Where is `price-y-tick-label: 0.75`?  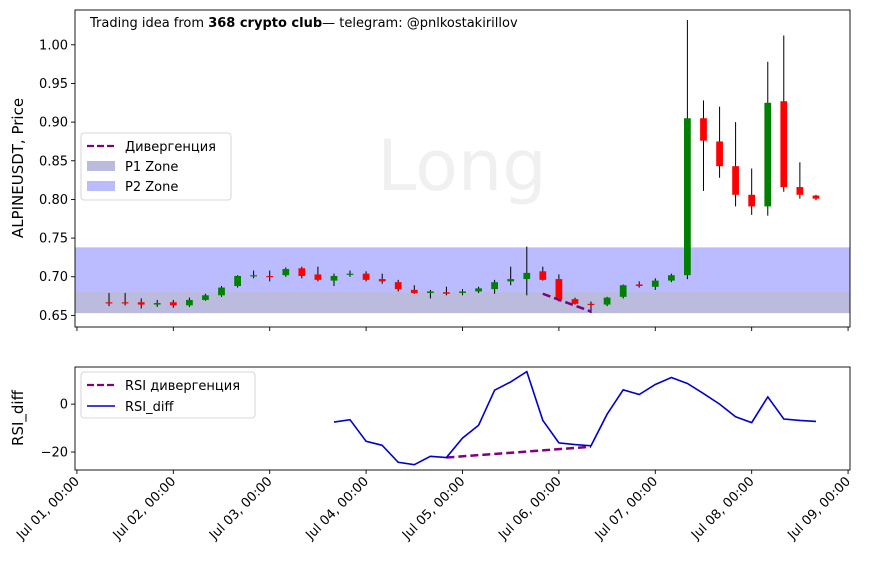
price-y-tick-label: 0.75 is located at coordinates (53, 239).